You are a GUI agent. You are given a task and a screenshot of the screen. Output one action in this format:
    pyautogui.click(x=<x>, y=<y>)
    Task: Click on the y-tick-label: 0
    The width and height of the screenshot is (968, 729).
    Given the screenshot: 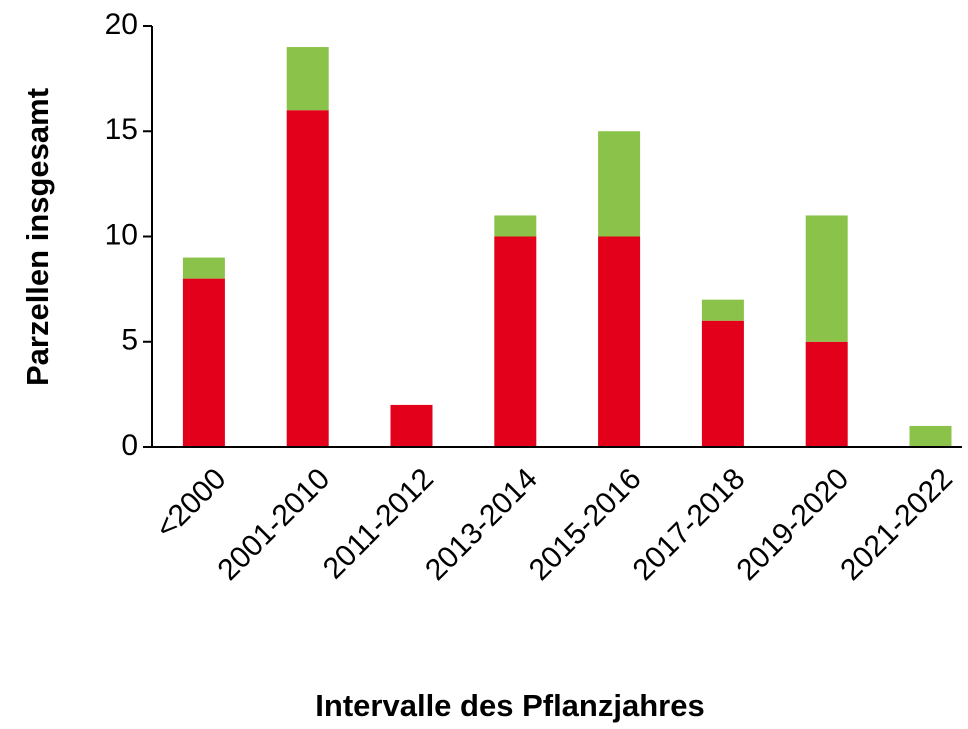 What is the action you would take?
    pyautogui.click(x=129, y=445)
    